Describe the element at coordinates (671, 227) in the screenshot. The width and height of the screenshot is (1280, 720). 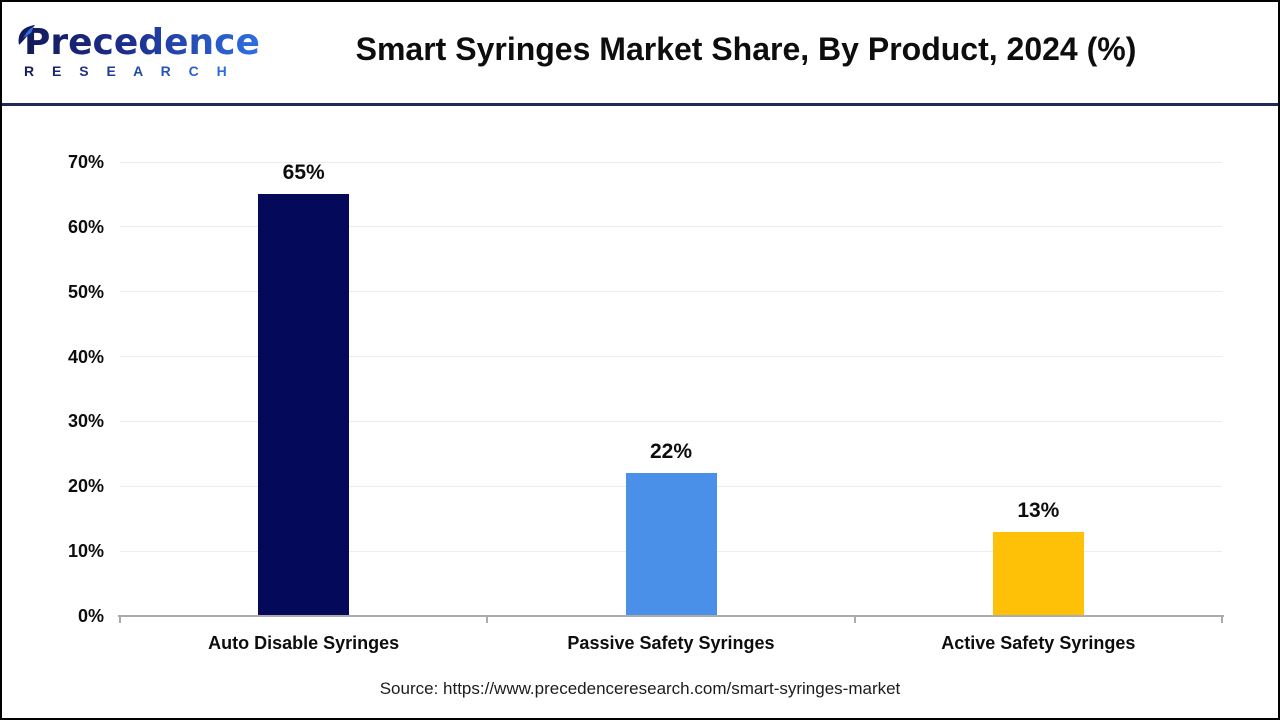
I see `gridline-60%` at that location.